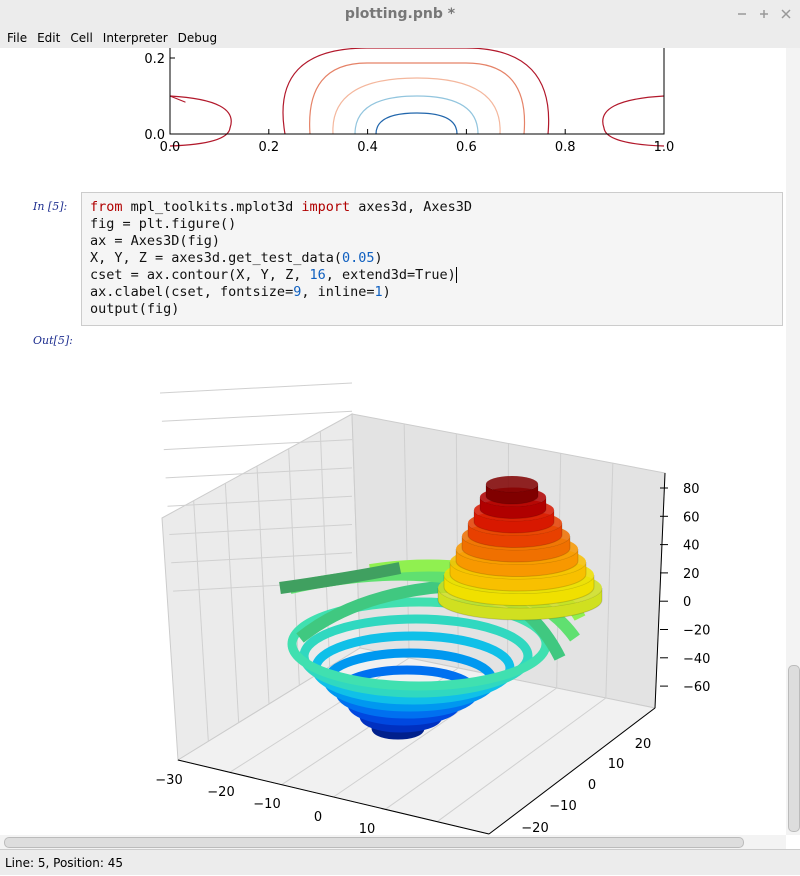  Describe the element at coordinates (400, 862) in the screenshot. I see `status-bar: Line: 5, Position: 45` at that location.